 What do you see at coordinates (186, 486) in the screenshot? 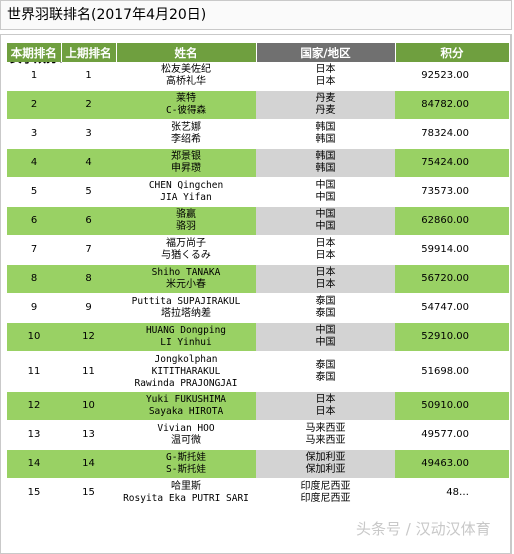
I see `player-name: 哈里斯` at bounding box center [186, 486].